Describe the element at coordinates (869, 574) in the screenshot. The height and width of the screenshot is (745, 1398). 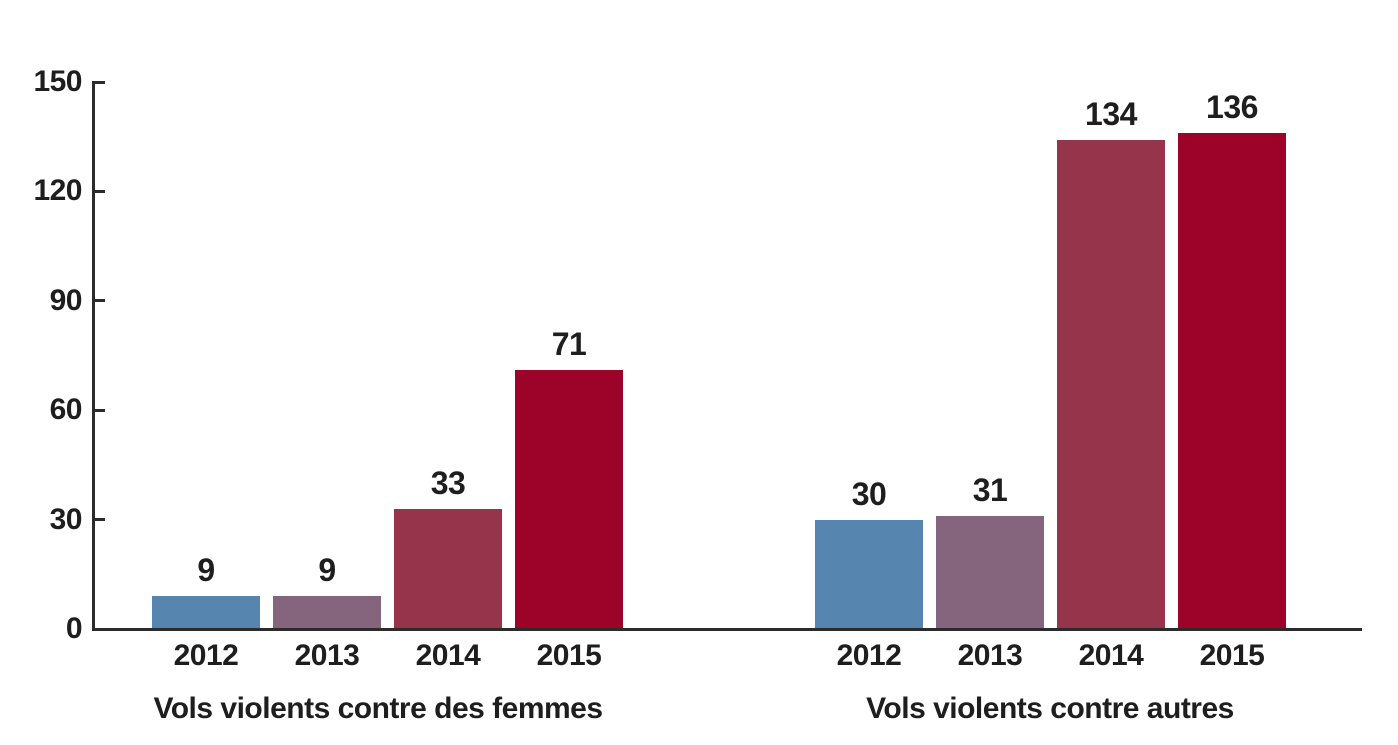
I see `bar-2012-group2` at that location.